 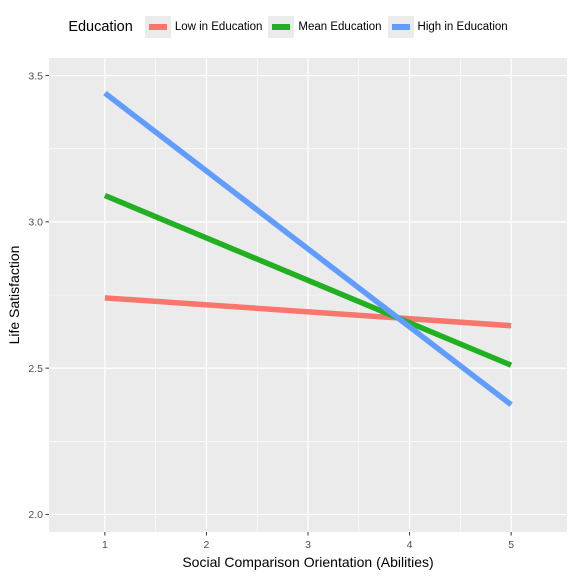 I want to click on x-tick-label: 3, so click(x=308, y=545).